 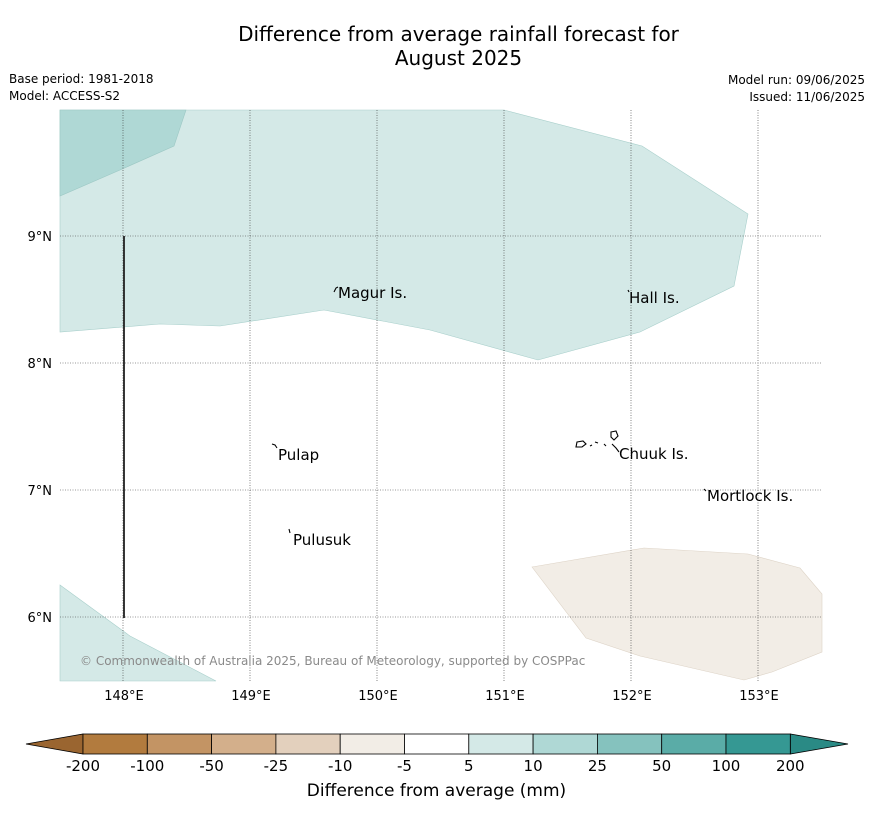 I want to click on magur-island-shape, so click(x=336, y=289).